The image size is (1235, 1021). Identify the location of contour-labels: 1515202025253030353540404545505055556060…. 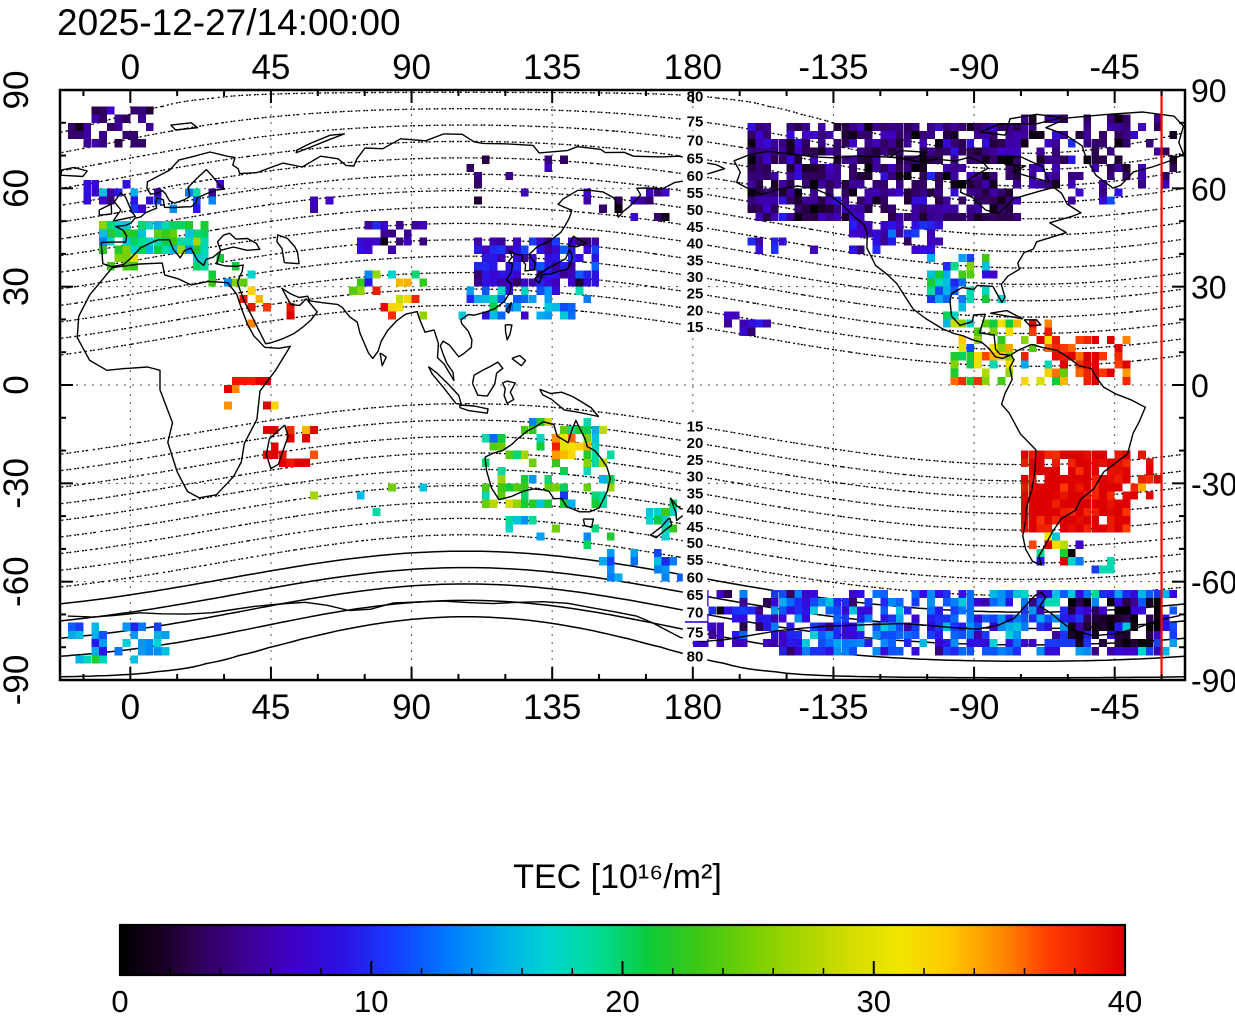
(695, 378).